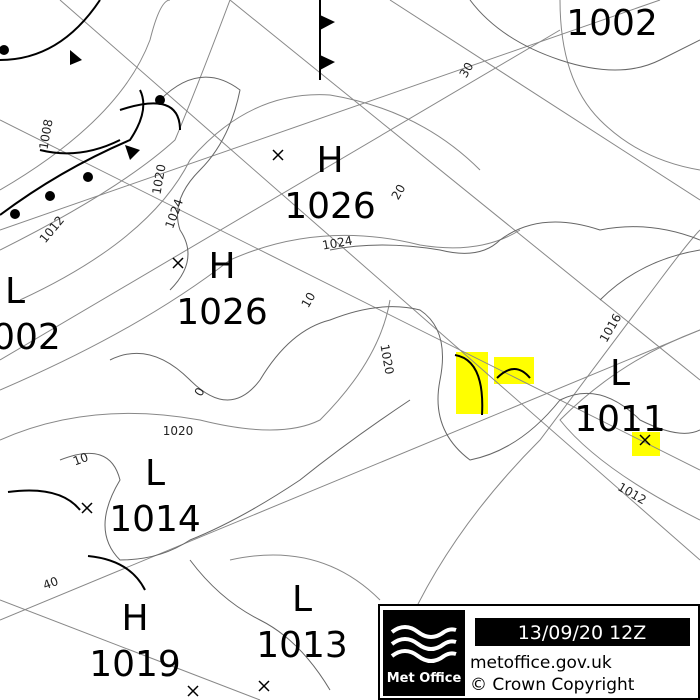 The height and width of the screenshot is (700, 700). Describe the element at coordinates (620, 419) in the screenshot. I see `centre-pressure: 1011` at that location.